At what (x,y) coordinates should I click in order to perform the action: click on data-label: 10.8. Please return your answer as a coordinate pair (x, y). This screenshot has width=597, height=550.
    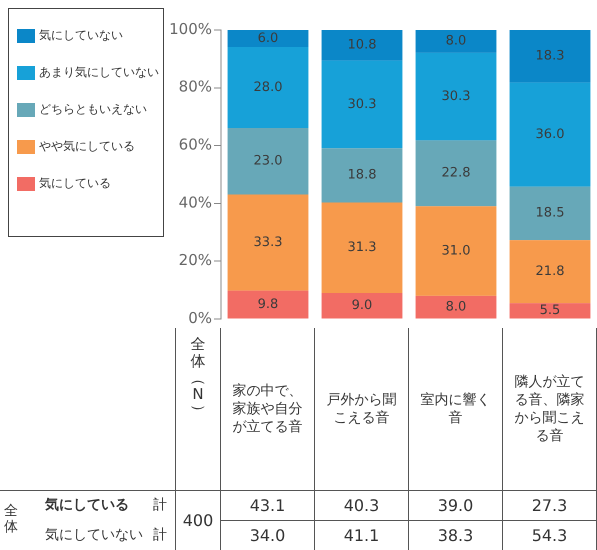
    Looking at the image, I should click on (362, 44).